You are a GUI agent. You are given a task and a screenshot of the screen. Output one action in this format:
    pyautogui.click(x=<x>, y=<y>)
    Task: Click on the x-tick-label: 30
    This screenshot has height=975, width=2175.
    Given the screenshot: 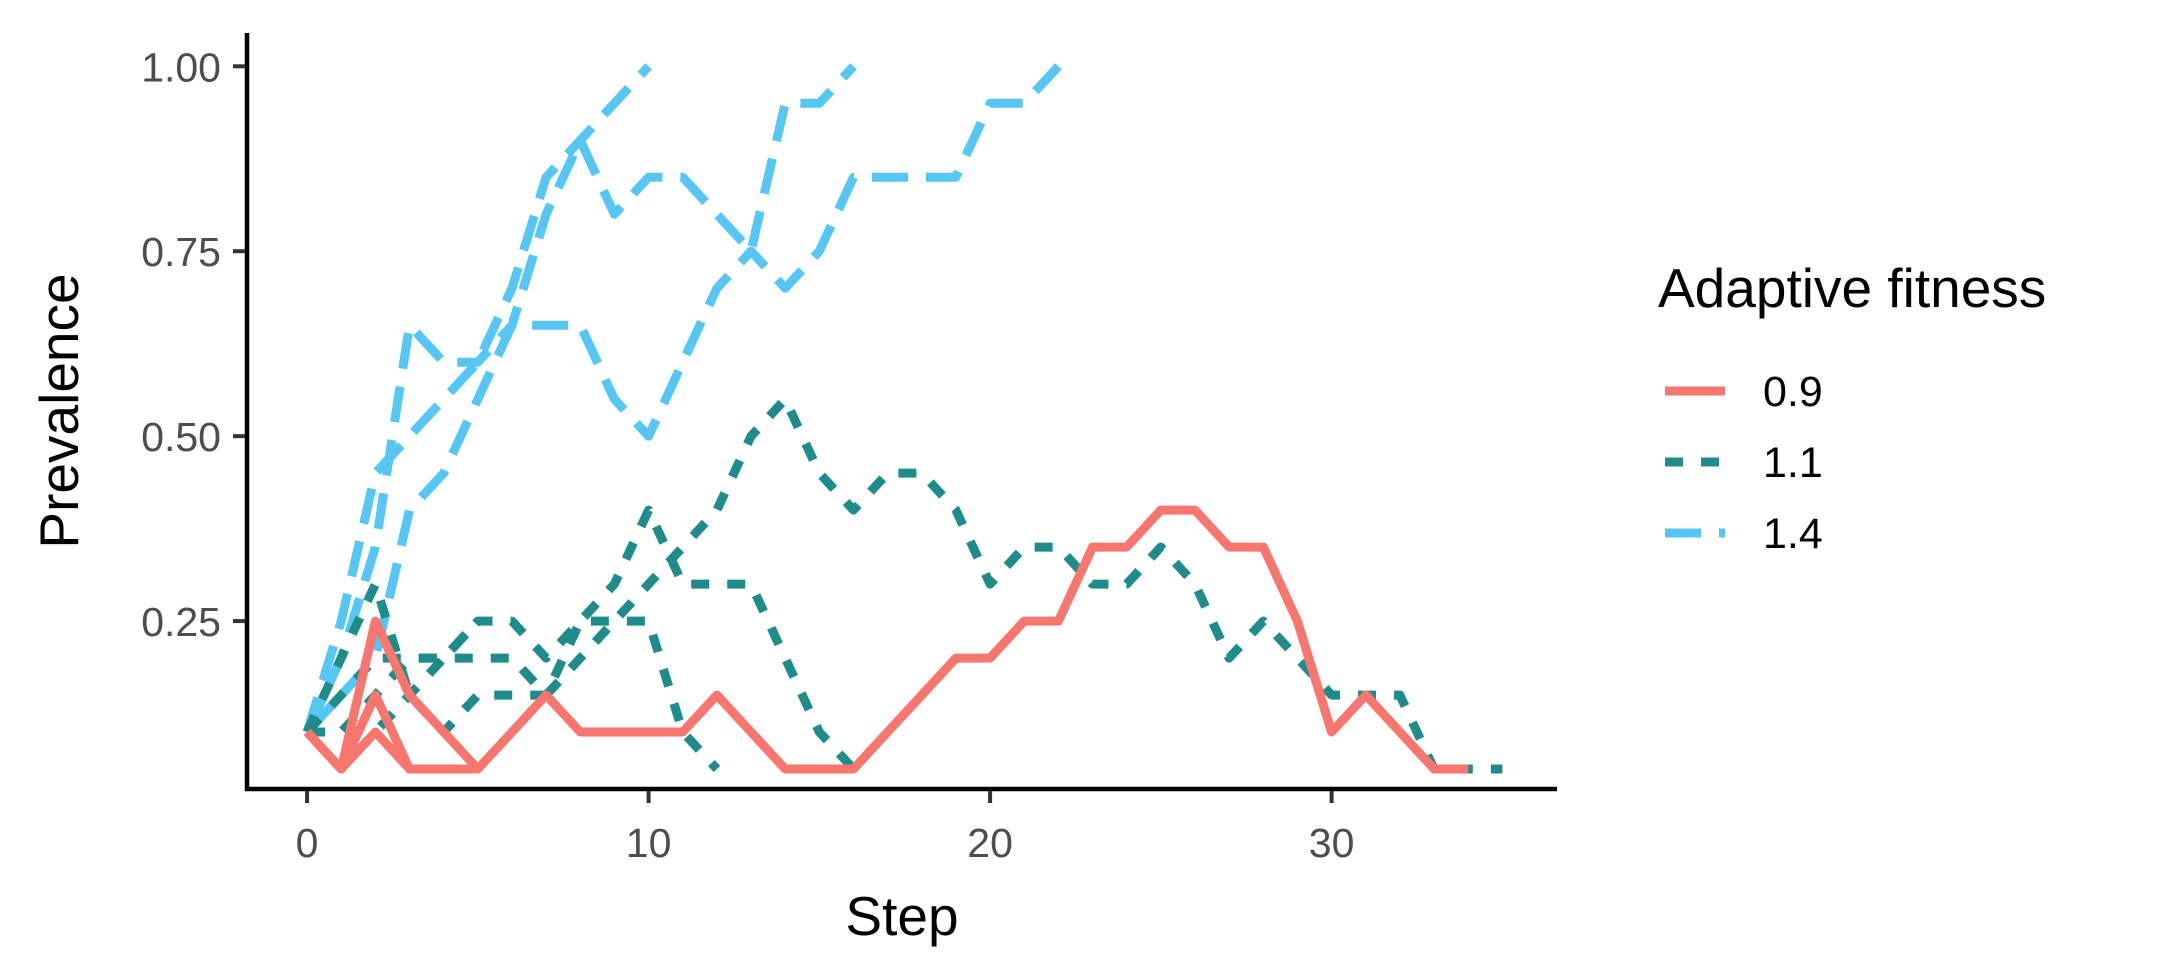 What is the action you would take?
    pyautogui.click(x=1332, y=843)
    